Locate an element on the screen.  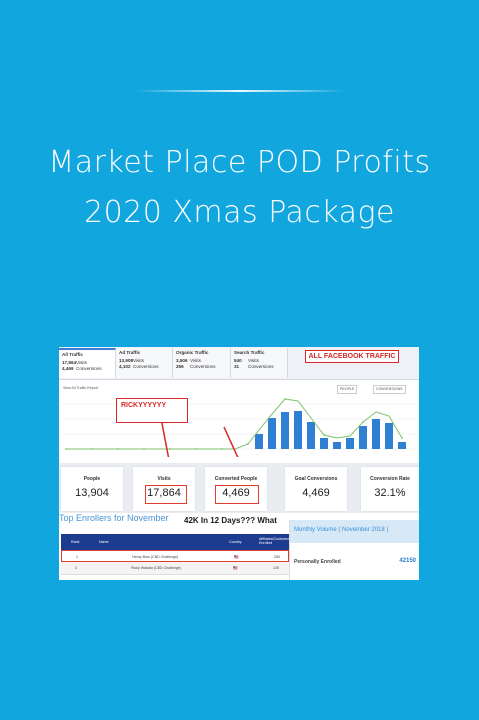
stat-label: Conversion Rate is located at coordinates (390, 479).